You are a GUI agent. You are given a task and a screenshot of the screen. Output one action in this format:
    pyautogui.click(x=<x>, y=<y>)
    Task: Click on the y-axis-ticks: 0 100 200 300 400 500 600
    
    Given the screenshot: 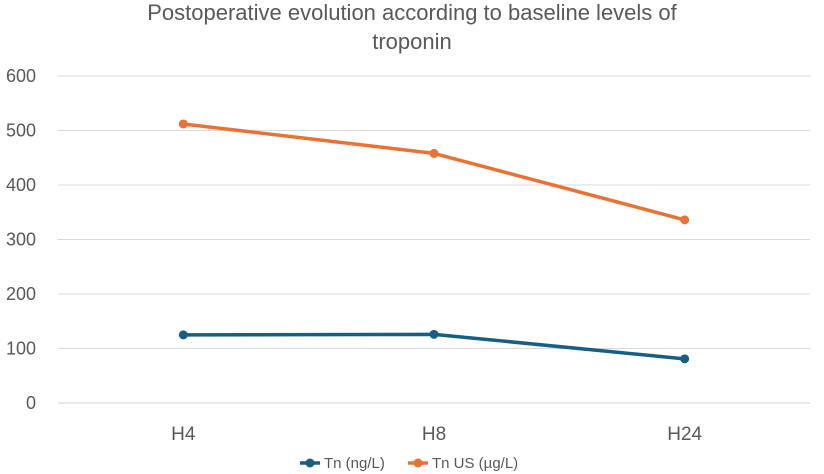 What is the action you would take?
    pyautogui.click(x=21, y=239)
    